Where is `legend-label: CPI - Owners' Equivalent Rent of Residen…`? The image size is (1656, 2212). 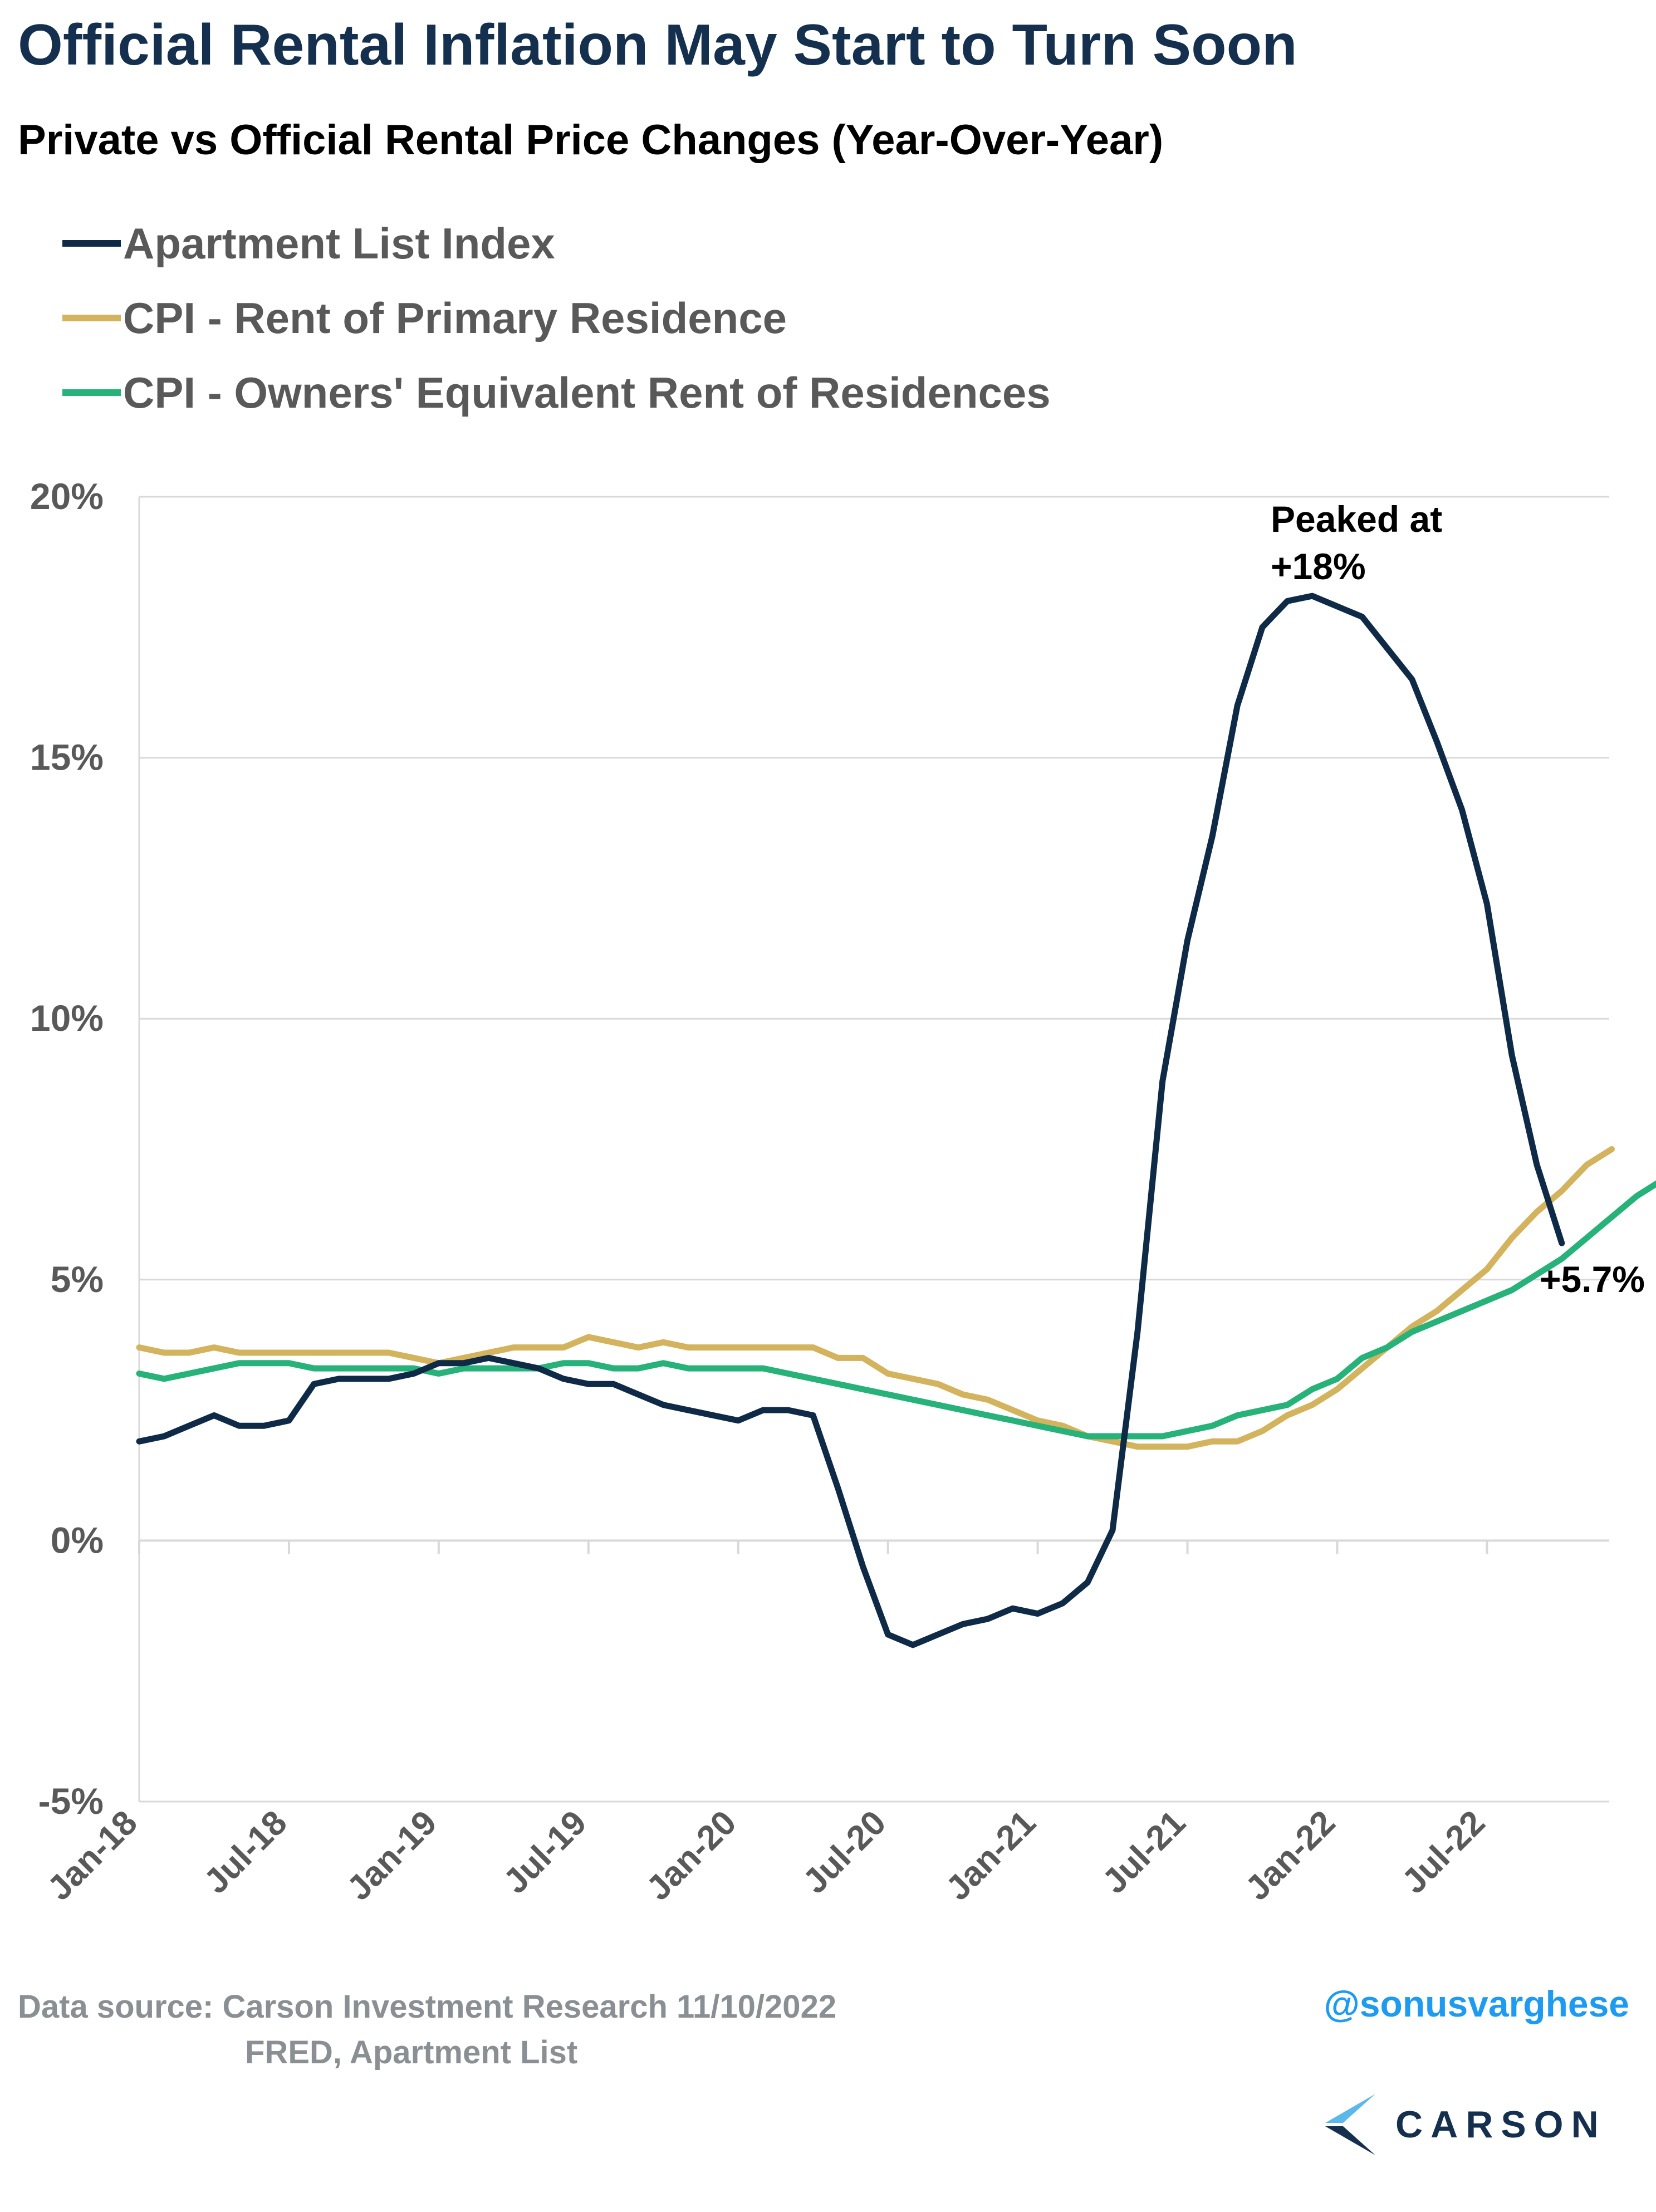
legend-label: CPI - Owners' Equivalent Rent of Residen… is located at coordinates (587, 392).